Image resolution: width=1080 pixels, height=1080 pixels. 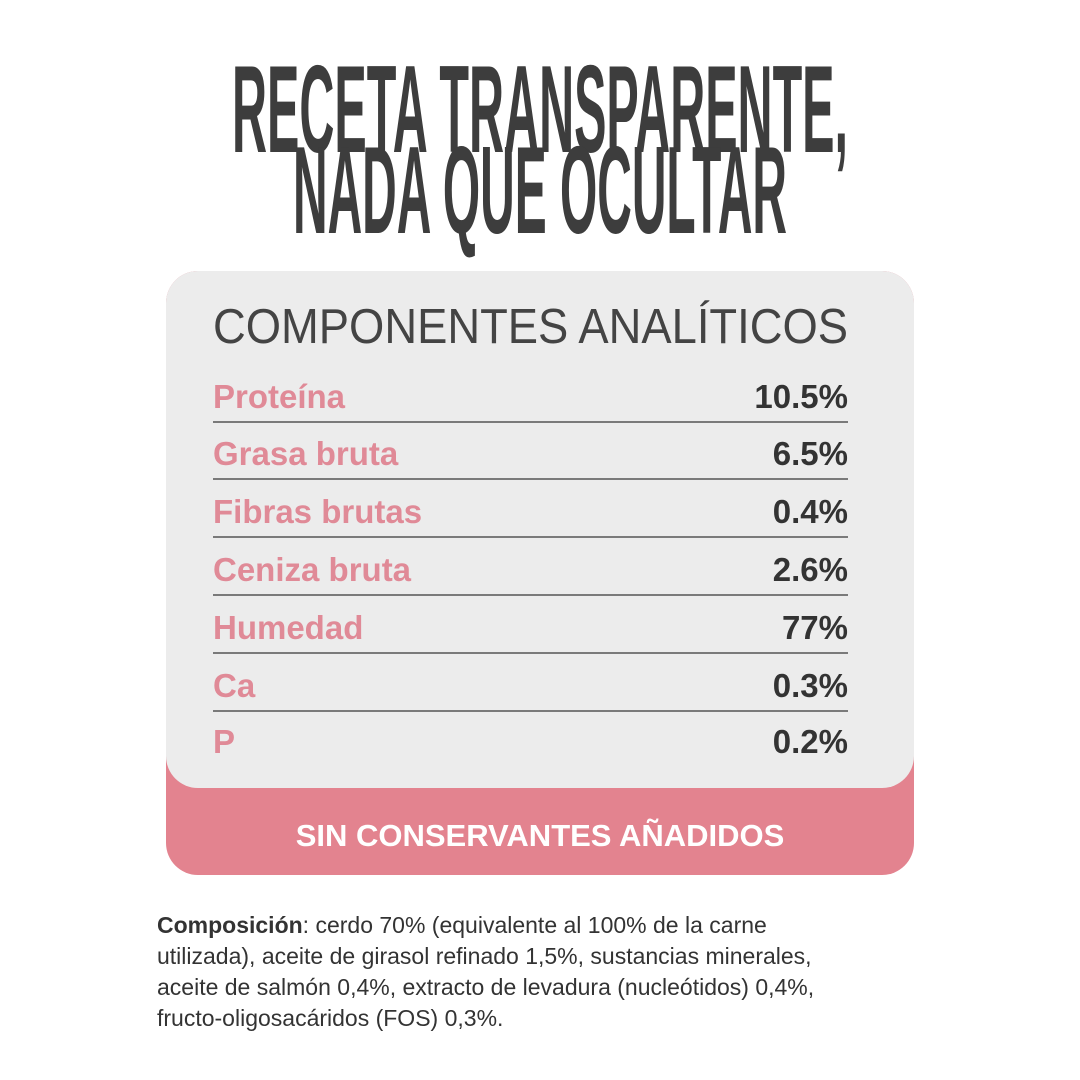 What do you see at coordinates (230, 925) in the screenshot?
I see `composition-label: Composición` at bounding box center [230, 925].